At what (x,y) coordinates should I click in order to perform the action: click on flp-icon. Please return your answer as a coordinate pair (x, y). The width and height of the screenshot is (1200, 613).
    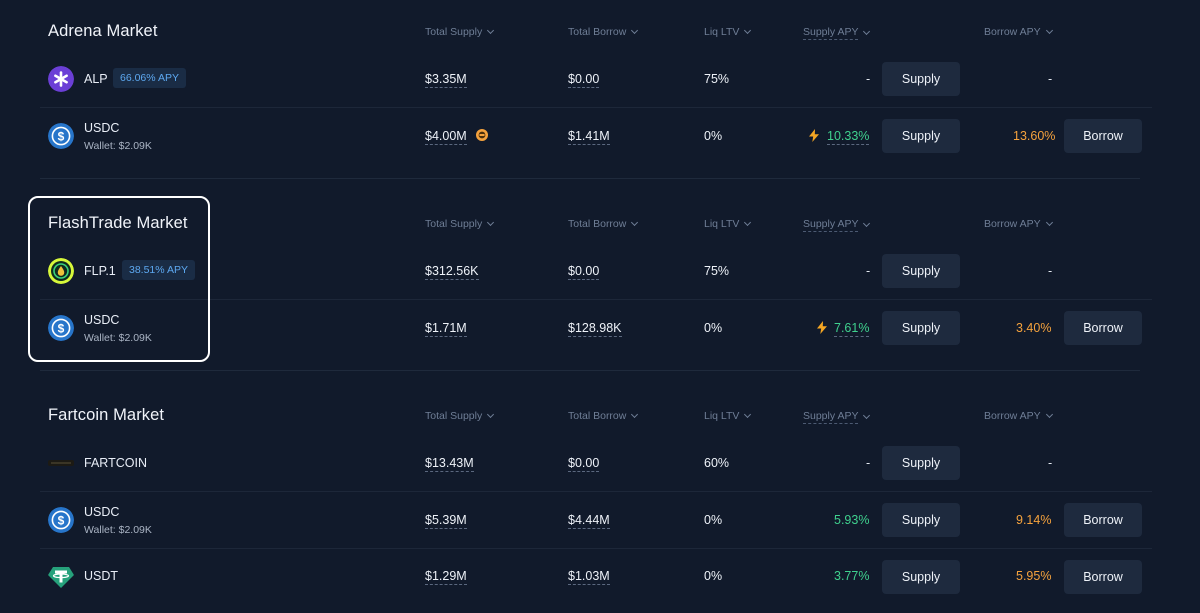
    Looking at the image, I should click on (61, 271).